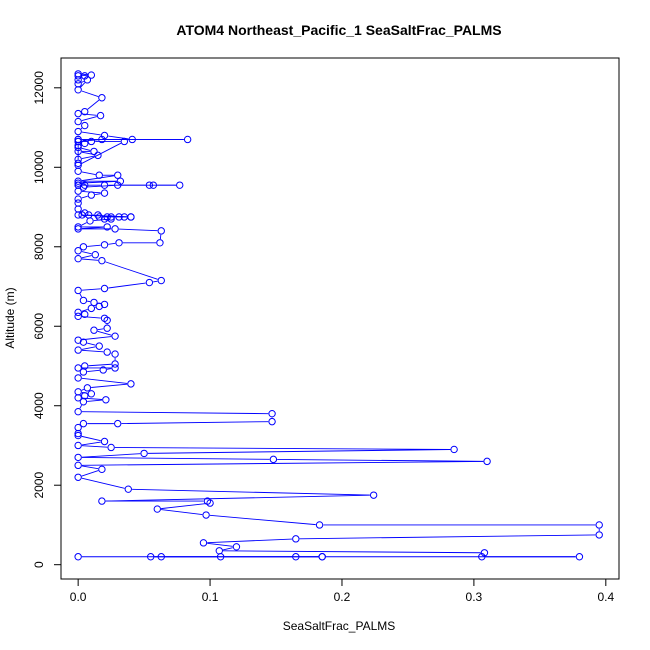 This screenshot has width=650, height=650. I want to click on x-tick-label: 0.0, so click(78, 597).